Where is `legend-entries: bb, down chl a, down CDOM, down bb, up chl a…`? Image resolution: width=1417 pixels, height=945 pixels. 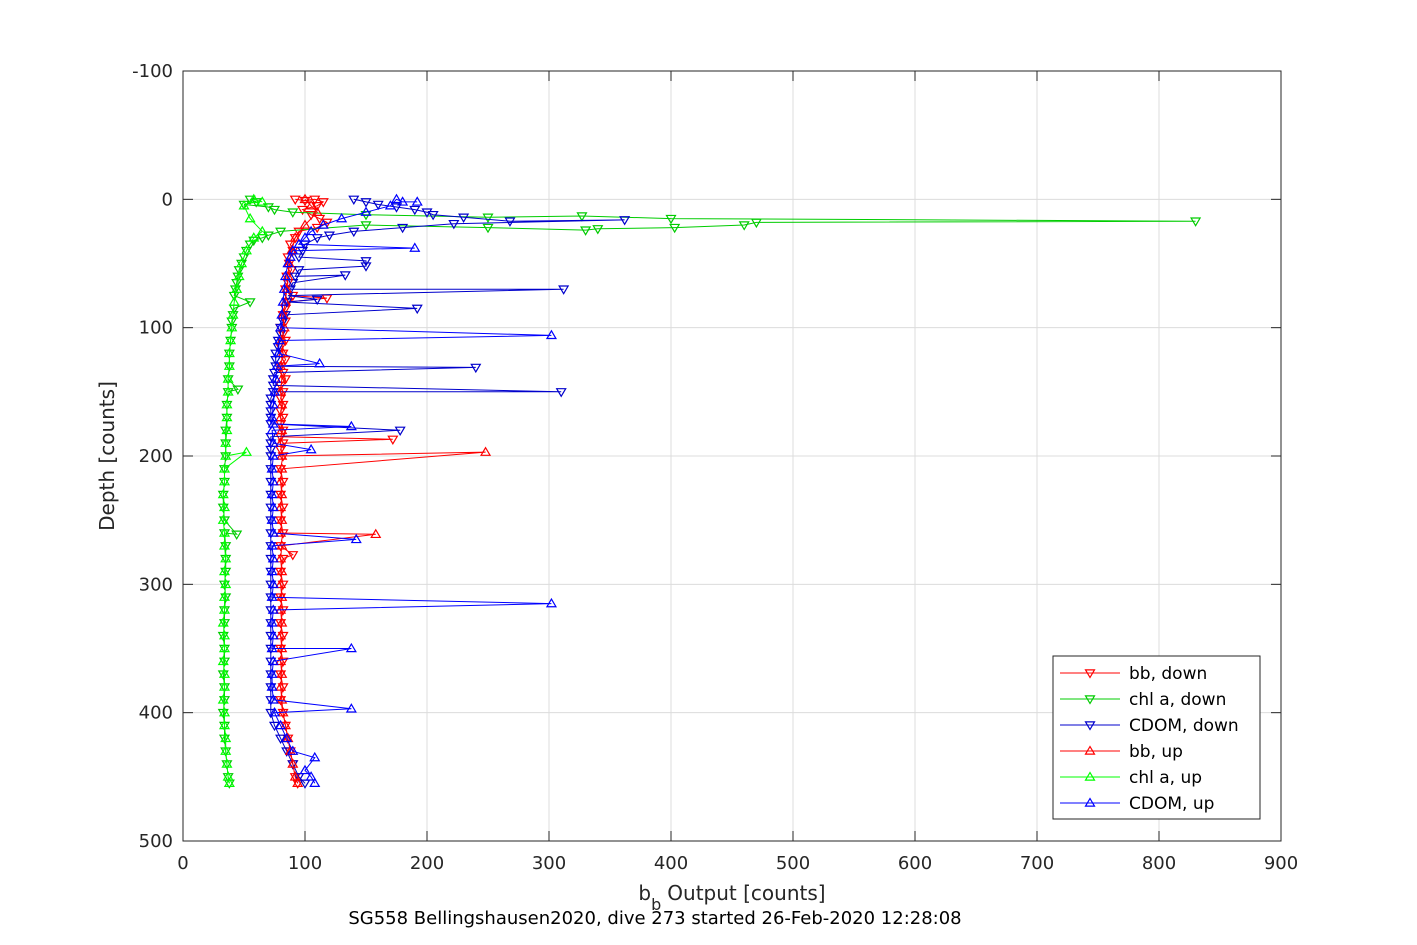
legend-entries: bb, down chl a, down CDOM, down bb, up chl a… is located at coordinates (1149, 739).